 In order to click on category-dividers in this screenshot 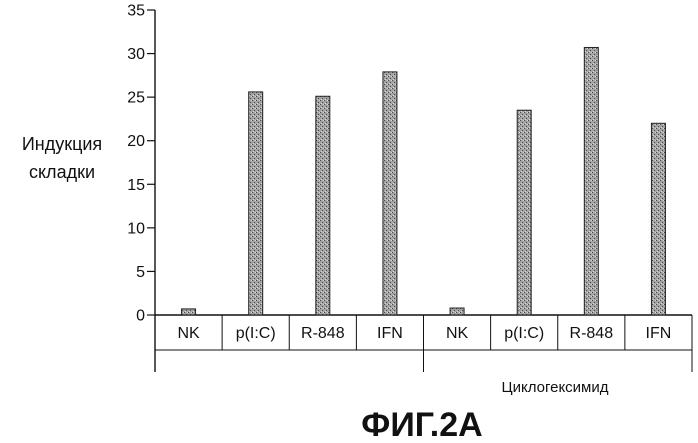, I will do `click(423, 343)`.